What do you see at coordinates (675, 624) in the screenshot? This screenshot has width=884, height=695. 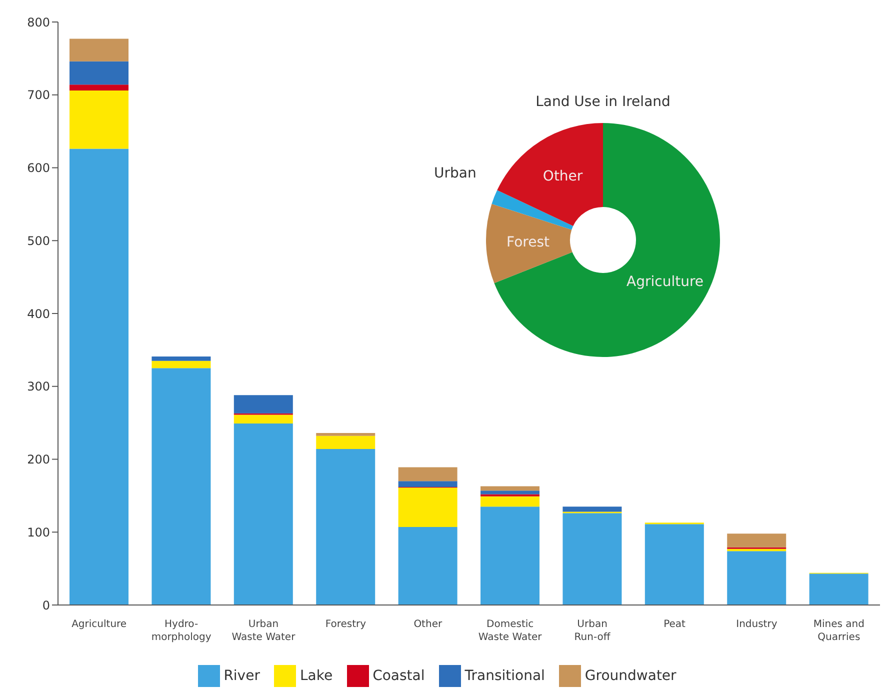 I see `x-tick-label: Peat` at bounding box center [675, 624].